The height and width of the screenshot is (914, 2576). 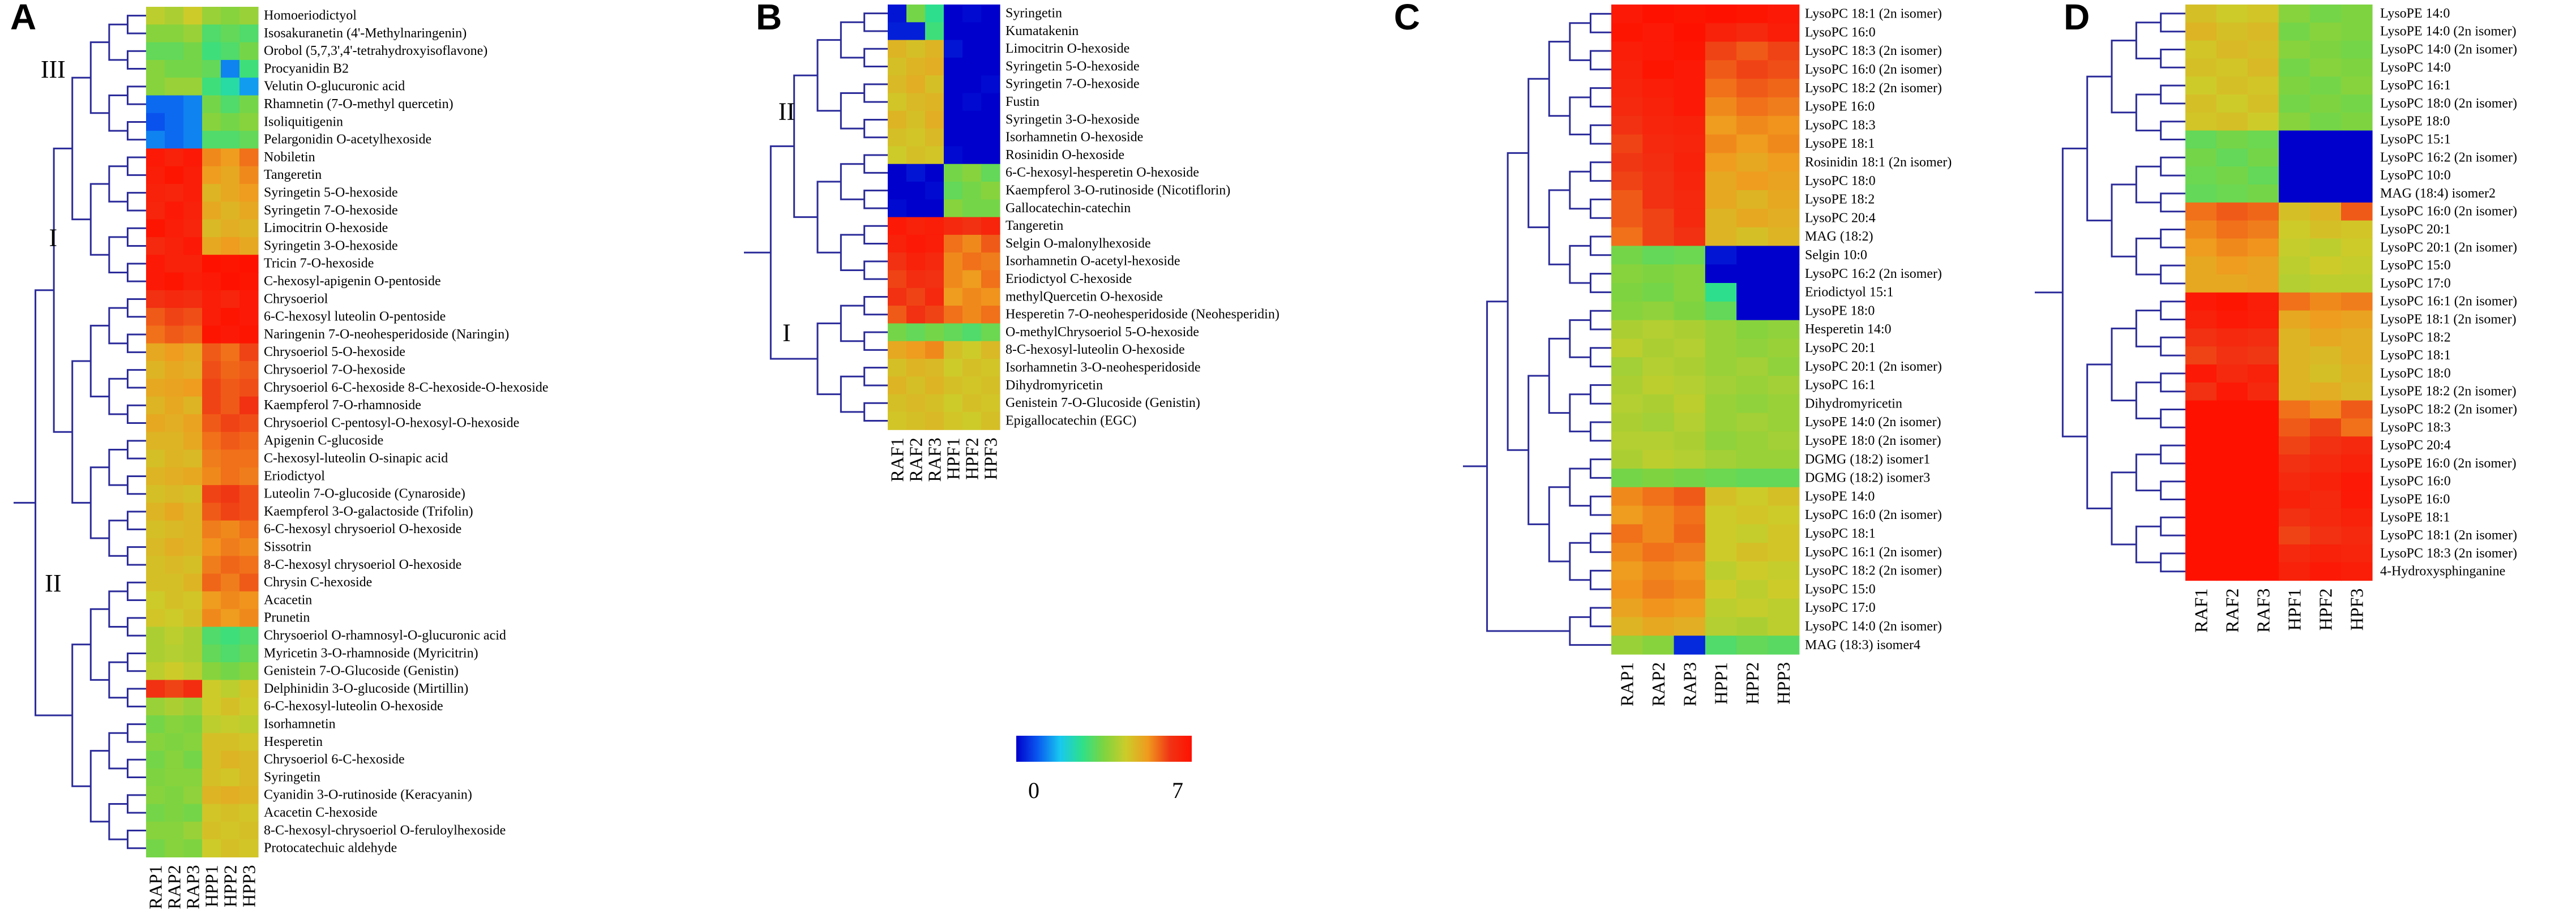 I want to click on column-label: RAP3, so click(x=193, y=887).